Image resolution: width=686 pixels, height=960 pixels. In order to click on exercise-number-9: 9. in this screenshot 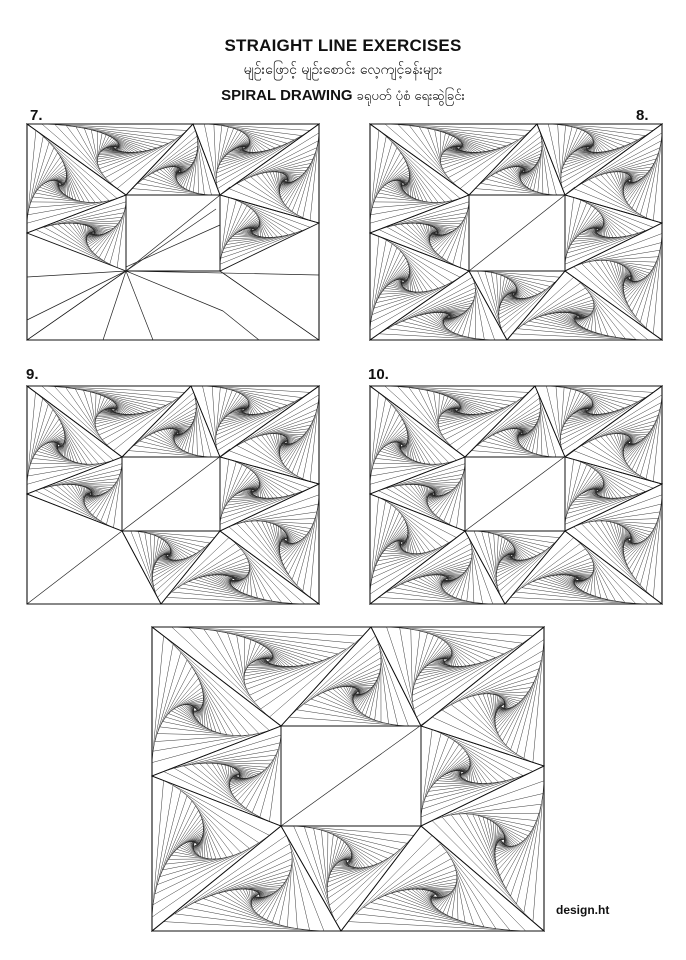, I will do `click(32, 374)`.